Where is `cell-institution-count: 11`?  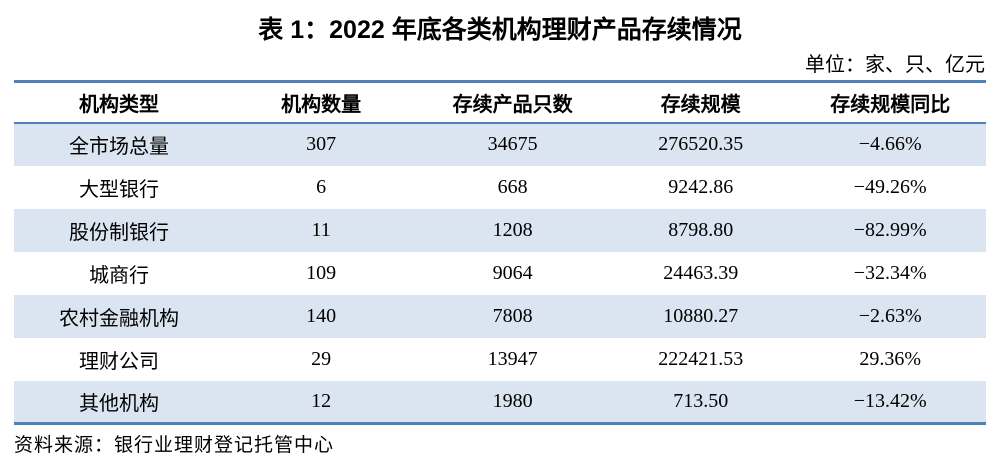
cell-institution-count: 11 is located at coordinates (321, 229).